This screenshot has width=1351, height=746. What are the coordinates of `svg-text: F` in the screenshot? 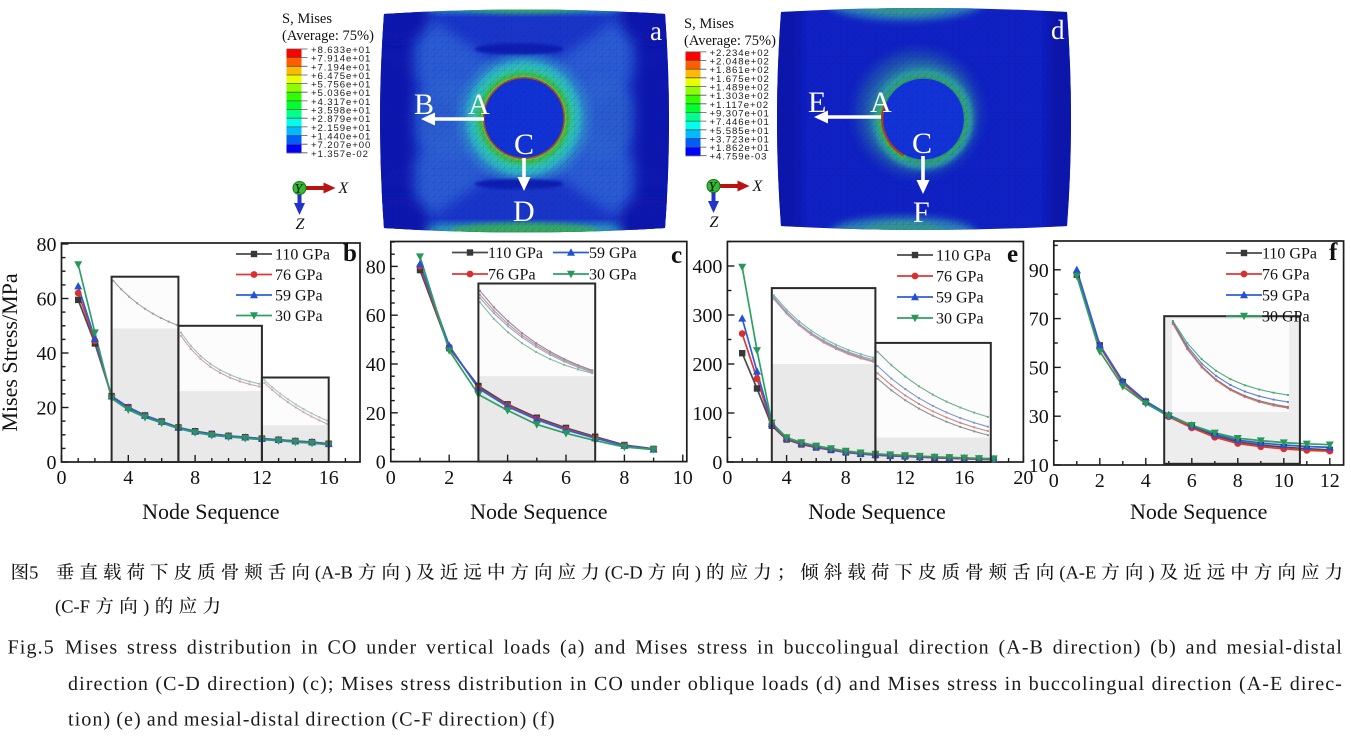 It's located at (921, 212).